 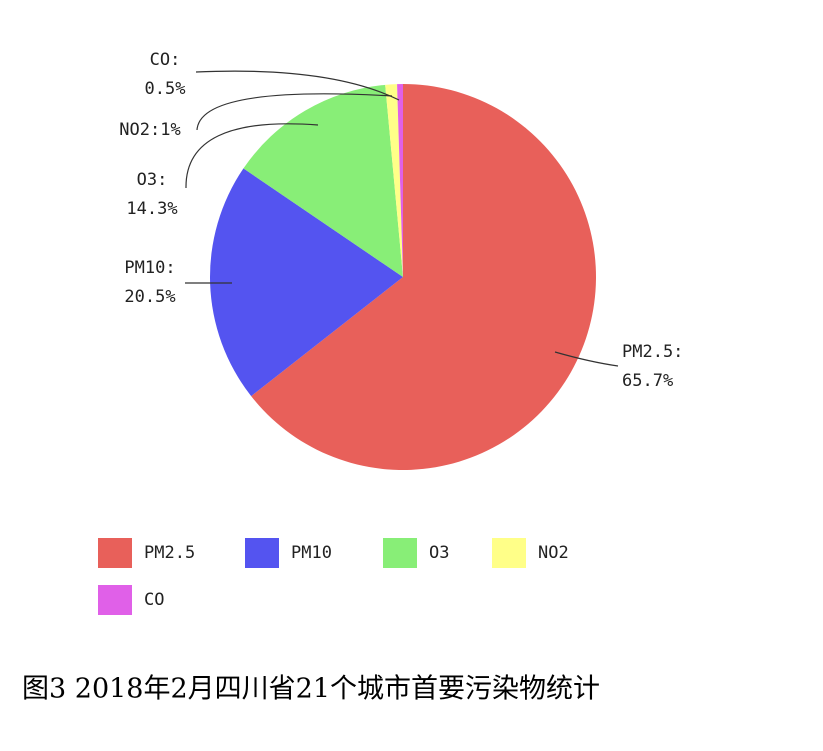 What do you see at coordinates (151, 194) in the screenshot?
I see `data-label: O3: 14.3%` at bounding box center [151, 194].